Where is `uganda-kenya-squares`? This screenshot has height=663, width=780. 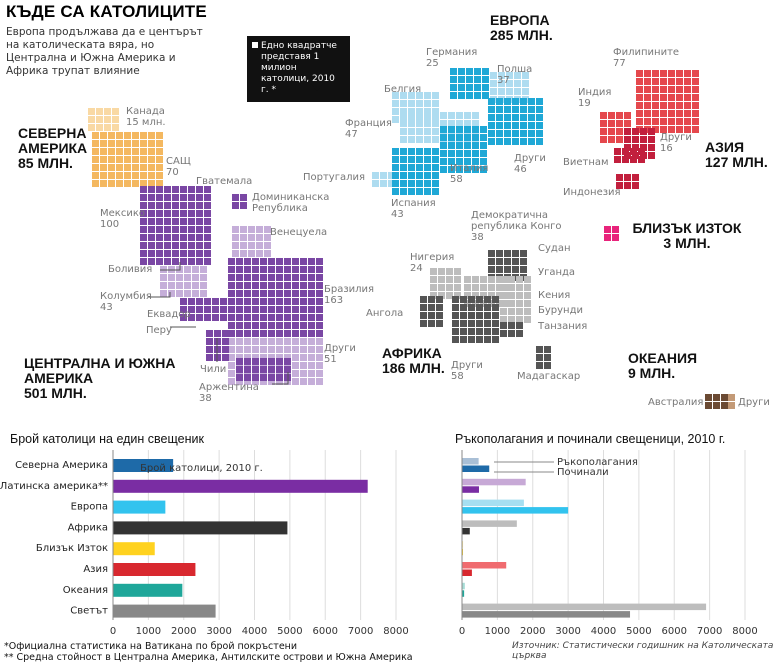 uganda-kenya-squares is located at coordinates (515, 299).